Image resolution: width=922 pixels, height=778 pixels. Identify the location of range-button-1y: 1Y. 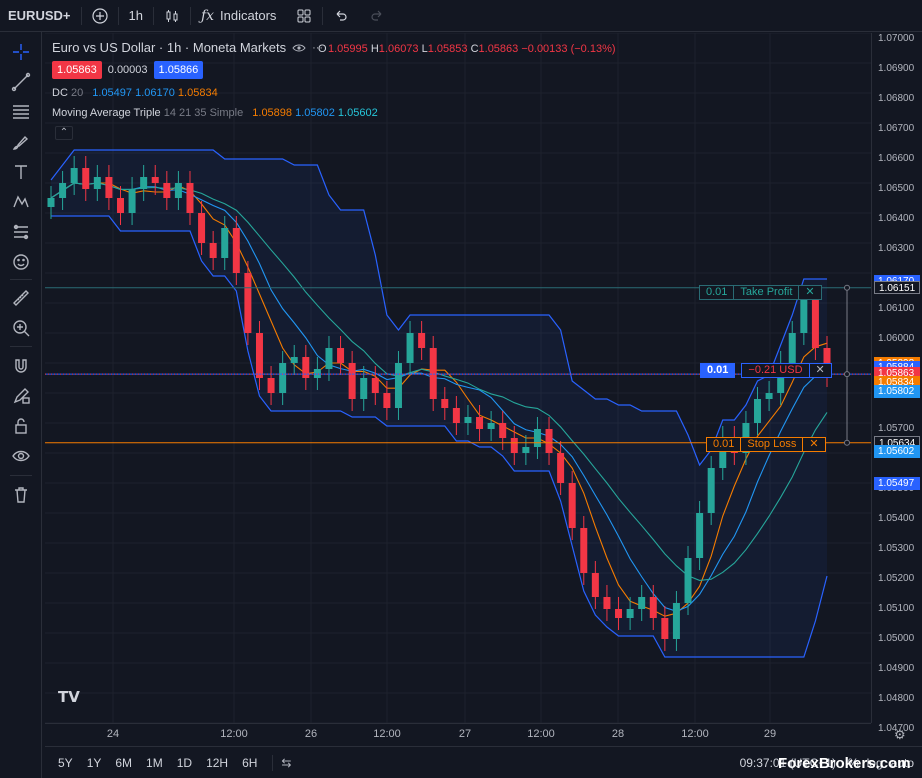
(94, 762).